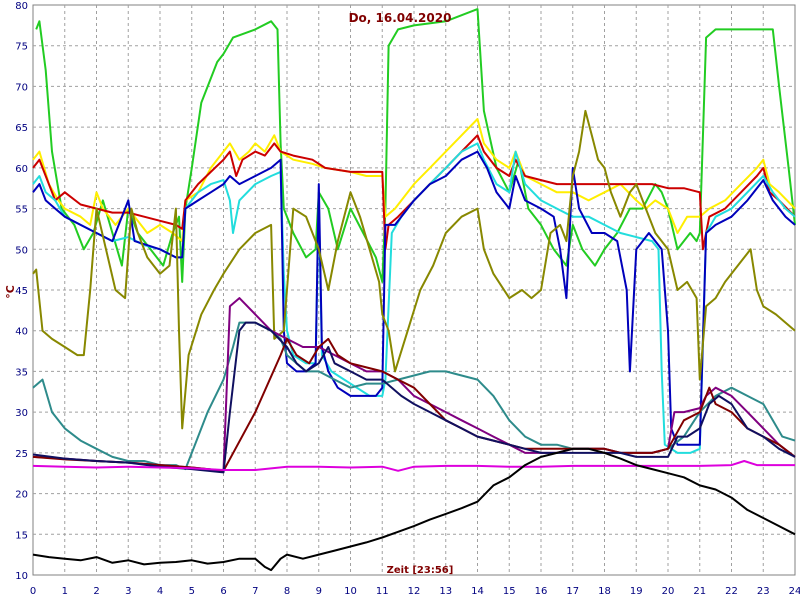 This screenshot has width=800, height=600. I want to click on x-tick-label: 14, so click(477, 591).